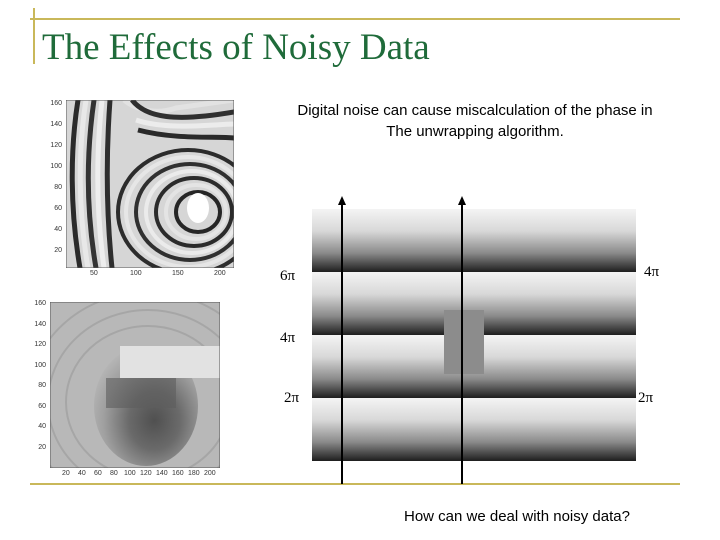  Describe the element at coordinates (146, 473) in the screenshot. I see `x-tick: 120` at that location.